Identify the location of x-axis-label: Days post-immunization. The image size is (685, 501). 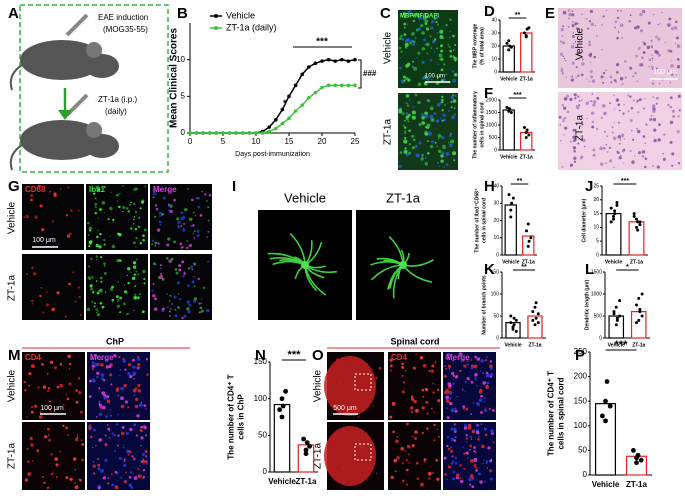
(272, 154).